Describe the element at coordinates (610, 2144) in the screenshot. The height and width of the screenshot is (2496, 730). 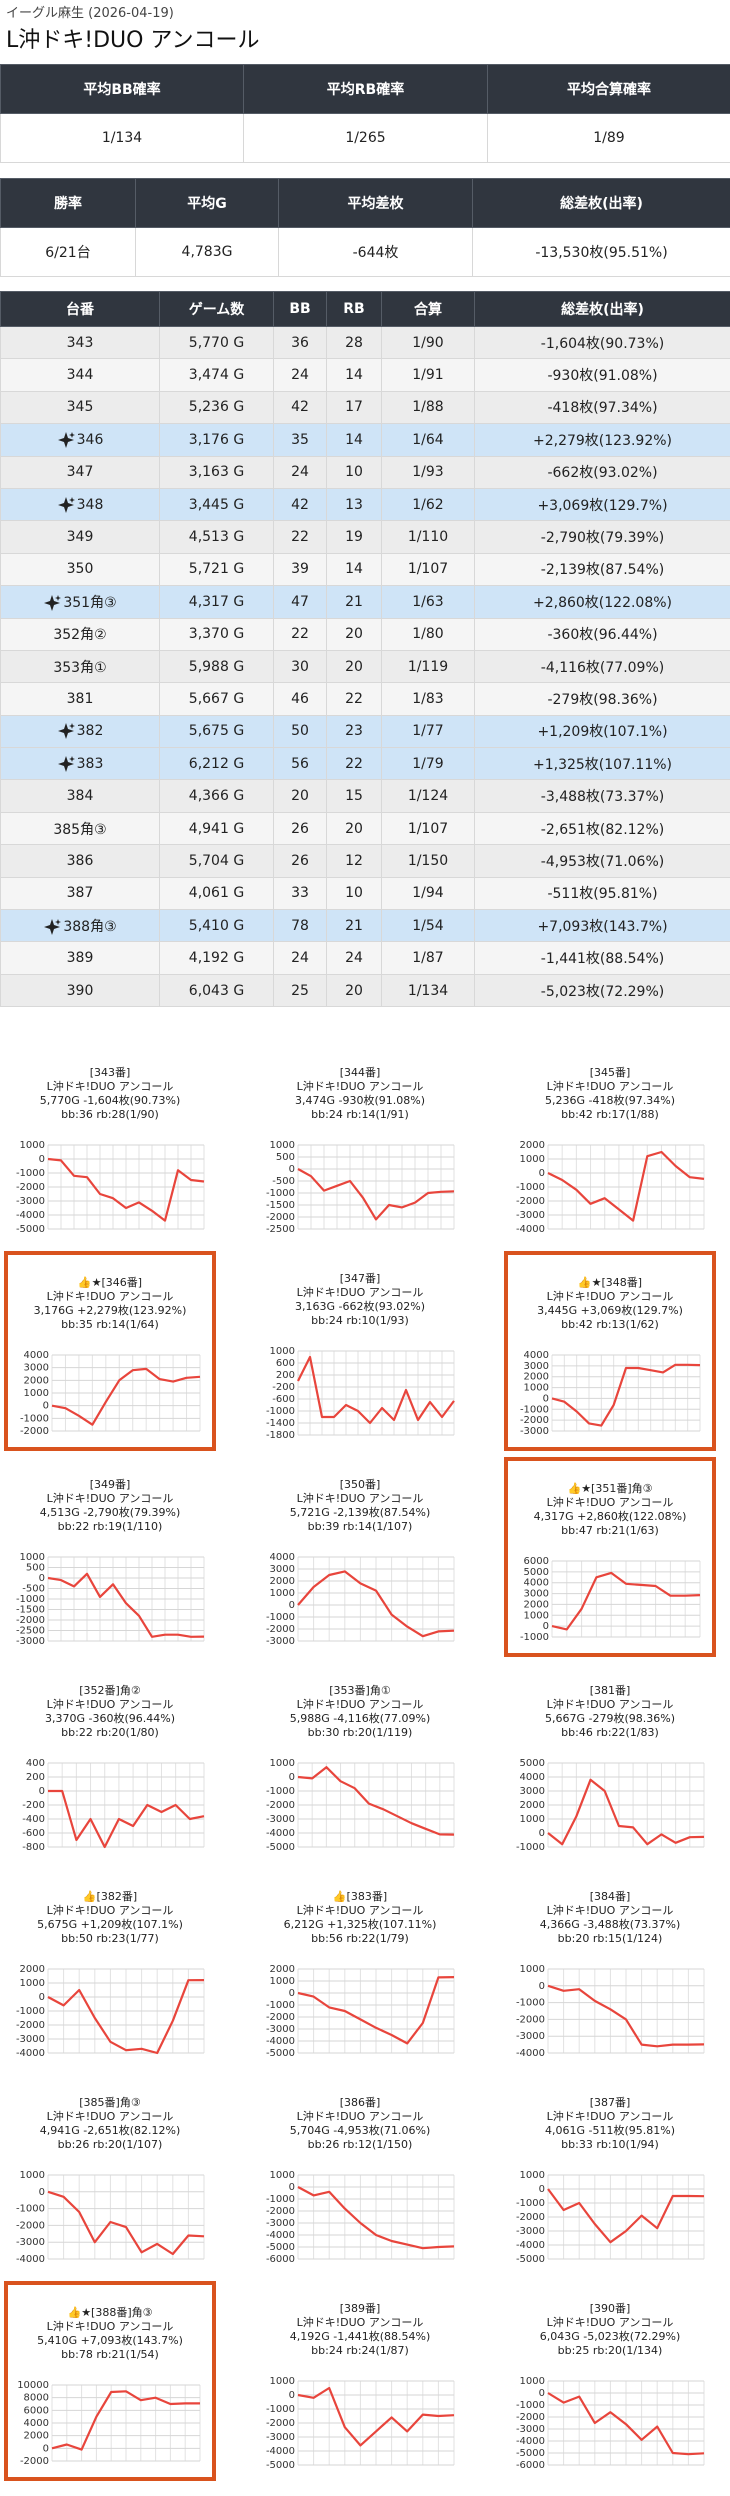
I see `card-counts: bb:33 rb:10(1/94)` at that location.